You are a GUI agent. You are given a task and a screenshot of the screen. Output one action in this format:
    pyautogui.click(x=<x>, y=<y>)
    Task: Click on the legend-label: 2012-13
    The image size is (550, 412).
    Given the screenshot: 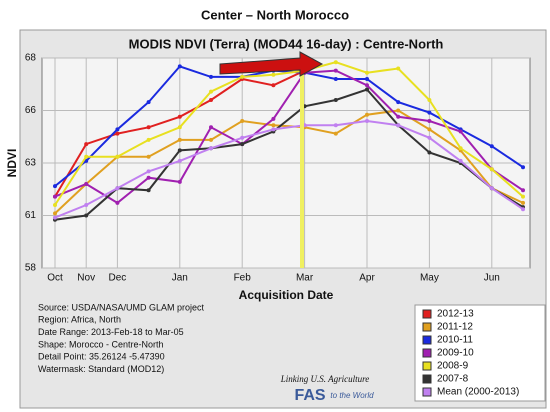 What is the action you would take?
    pyautogui.click(x=455, y=314)
    